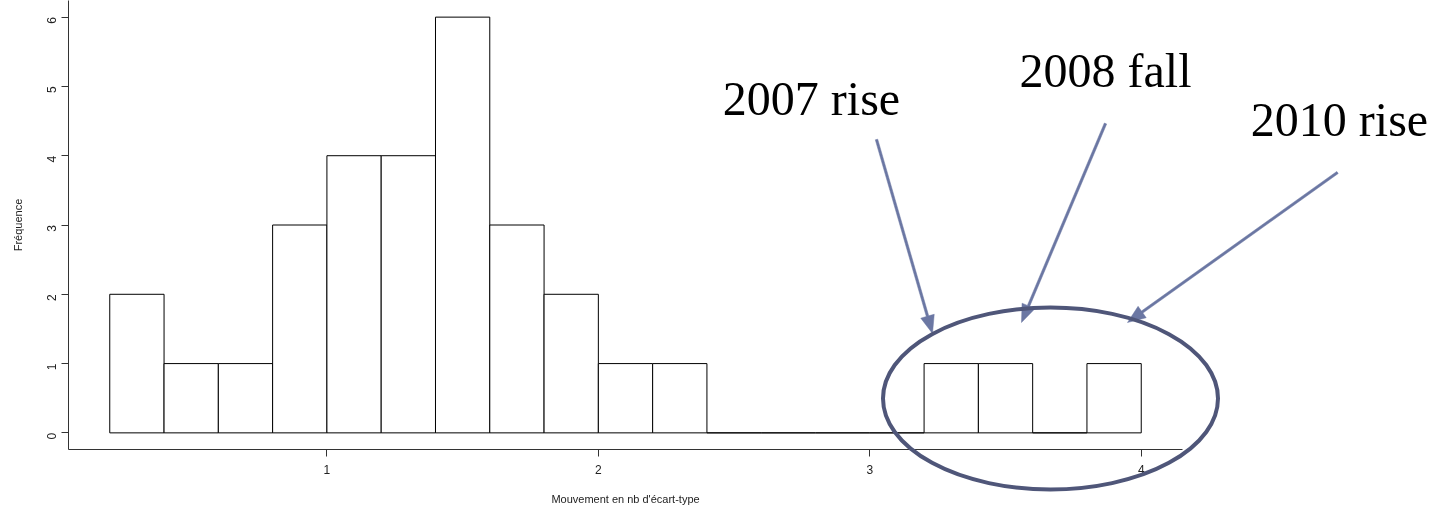 The height and width of the screenshot is (510, 1431). Describe the element at coordinates (811, 98) in the screenshot. I see `annotation: 2007 rise` at that location.